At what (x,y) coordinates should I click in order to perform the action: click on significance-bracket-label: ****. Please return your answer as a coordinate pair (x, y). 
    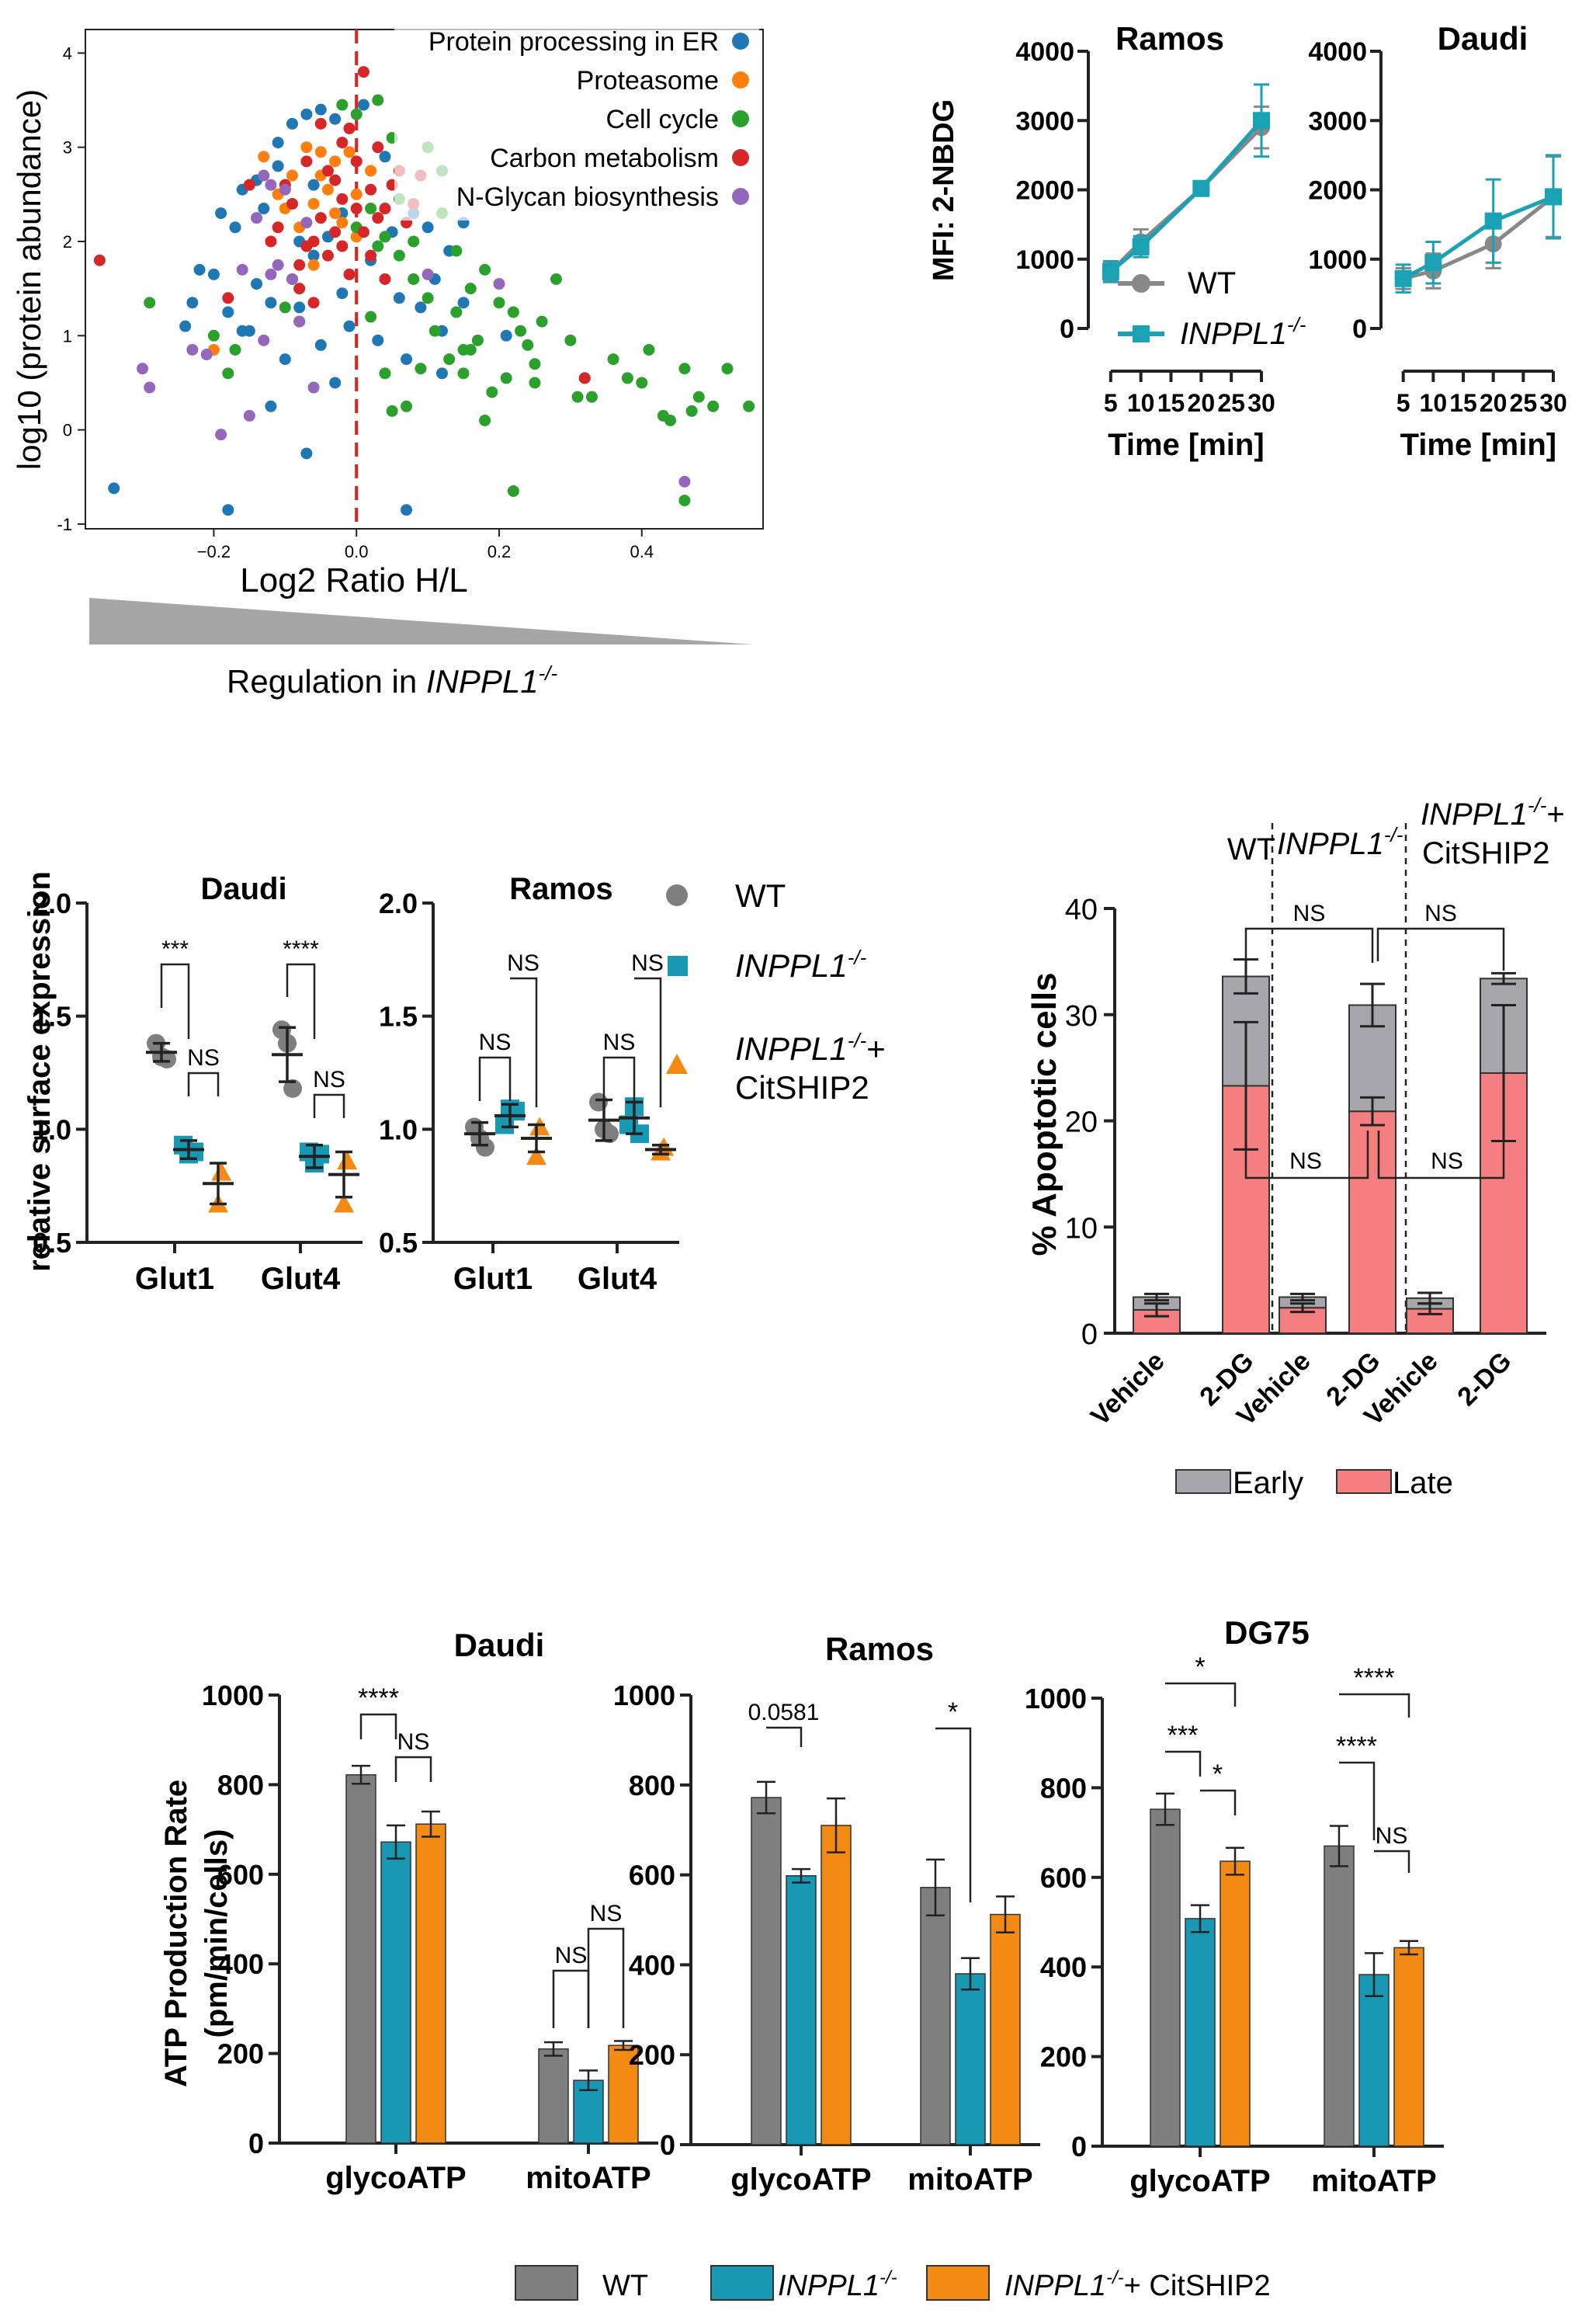
    Looking at the image, I should click on (1374, 1678).